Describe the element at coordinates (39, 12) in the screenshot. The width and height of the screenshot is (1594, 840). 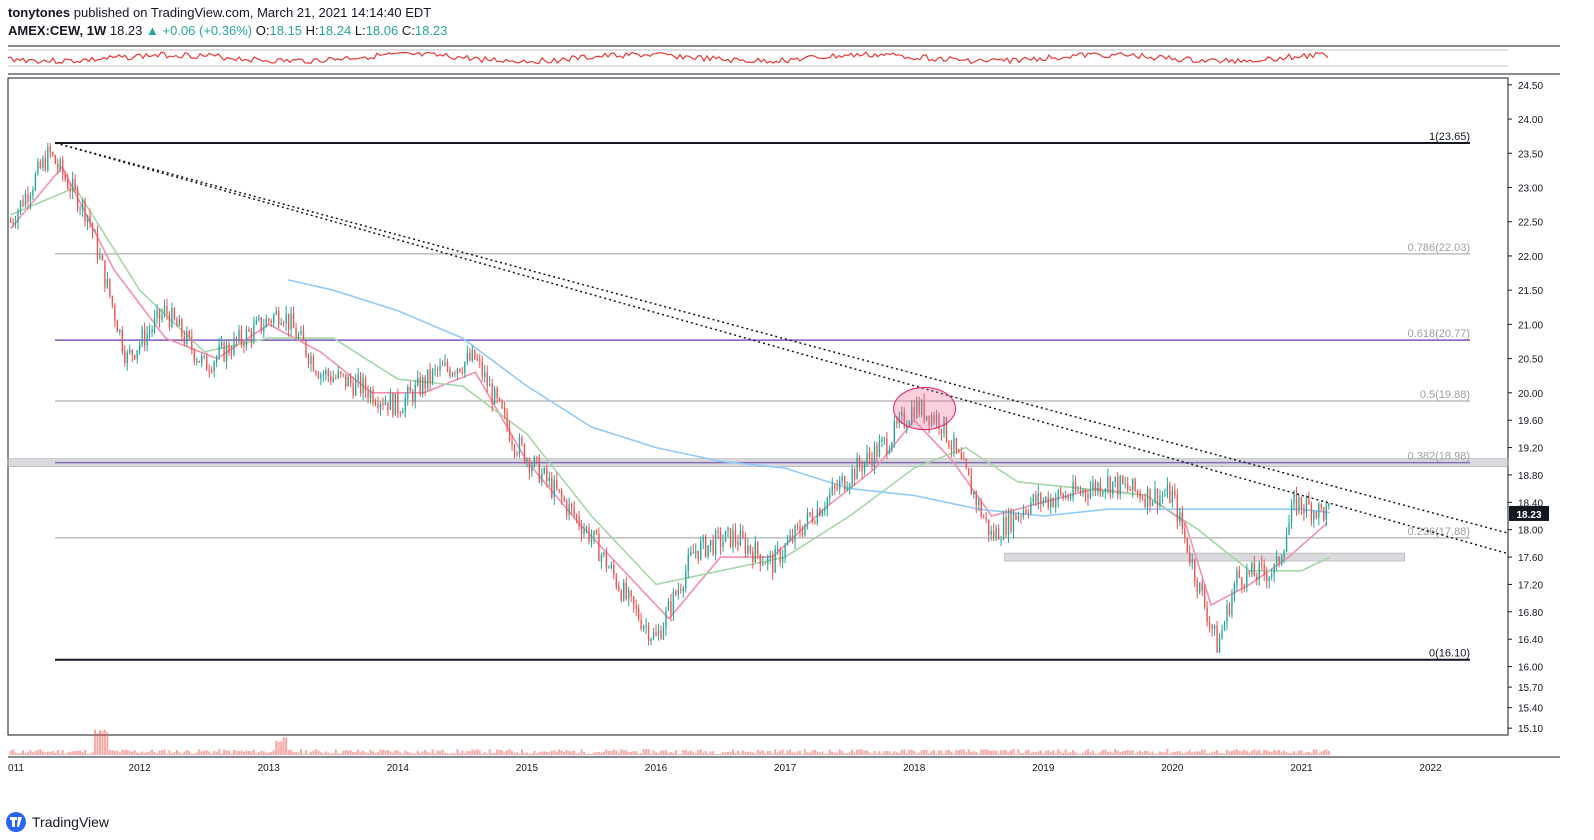
I see `publisher-name: tonytones` at that location.